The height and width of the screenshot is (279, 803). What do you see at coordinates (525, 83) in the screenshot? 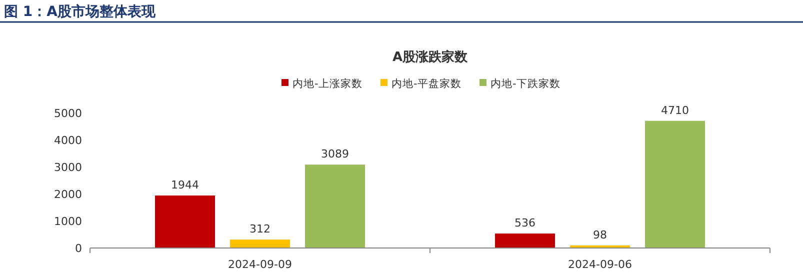
I see `legend-label: 内地-下跌家数` at bounding box center [525, 83].